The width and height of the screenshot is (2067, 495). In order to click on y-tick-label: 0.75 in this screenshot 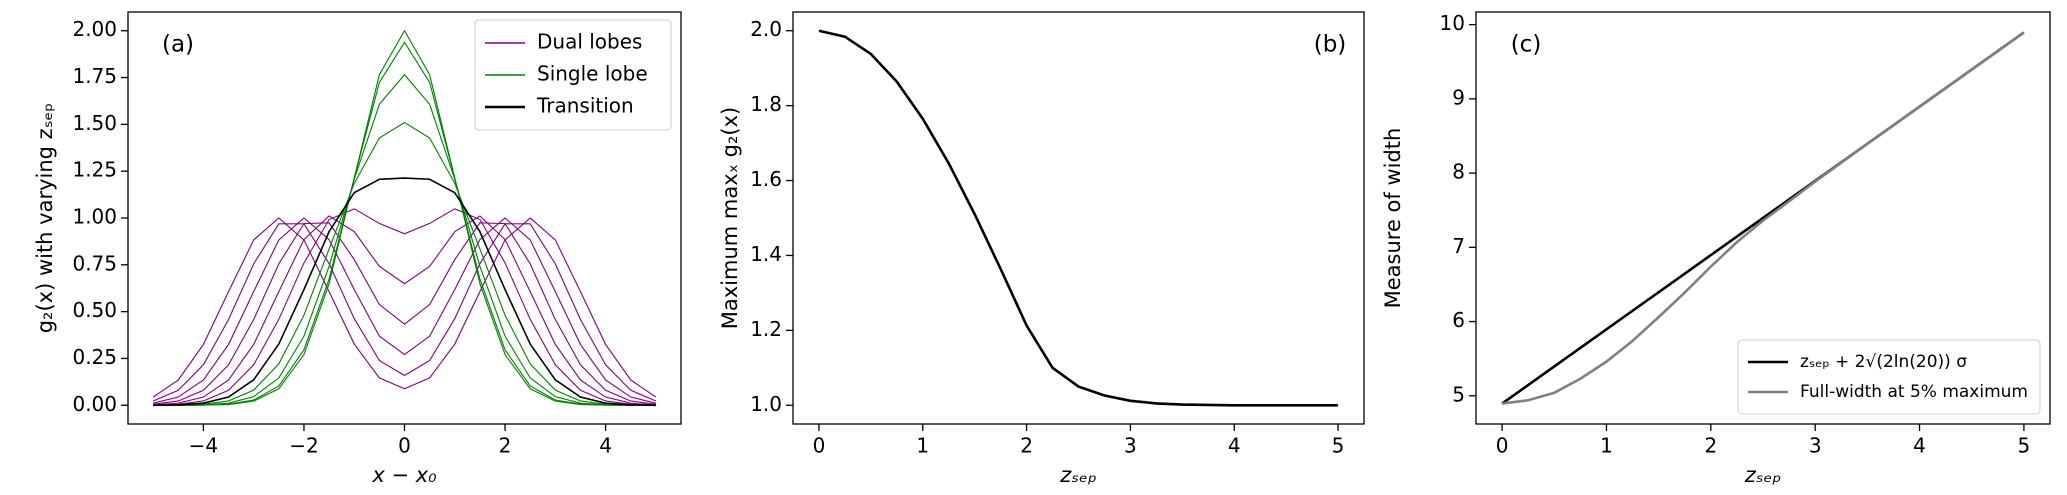, I will do `click(94, 263)`.